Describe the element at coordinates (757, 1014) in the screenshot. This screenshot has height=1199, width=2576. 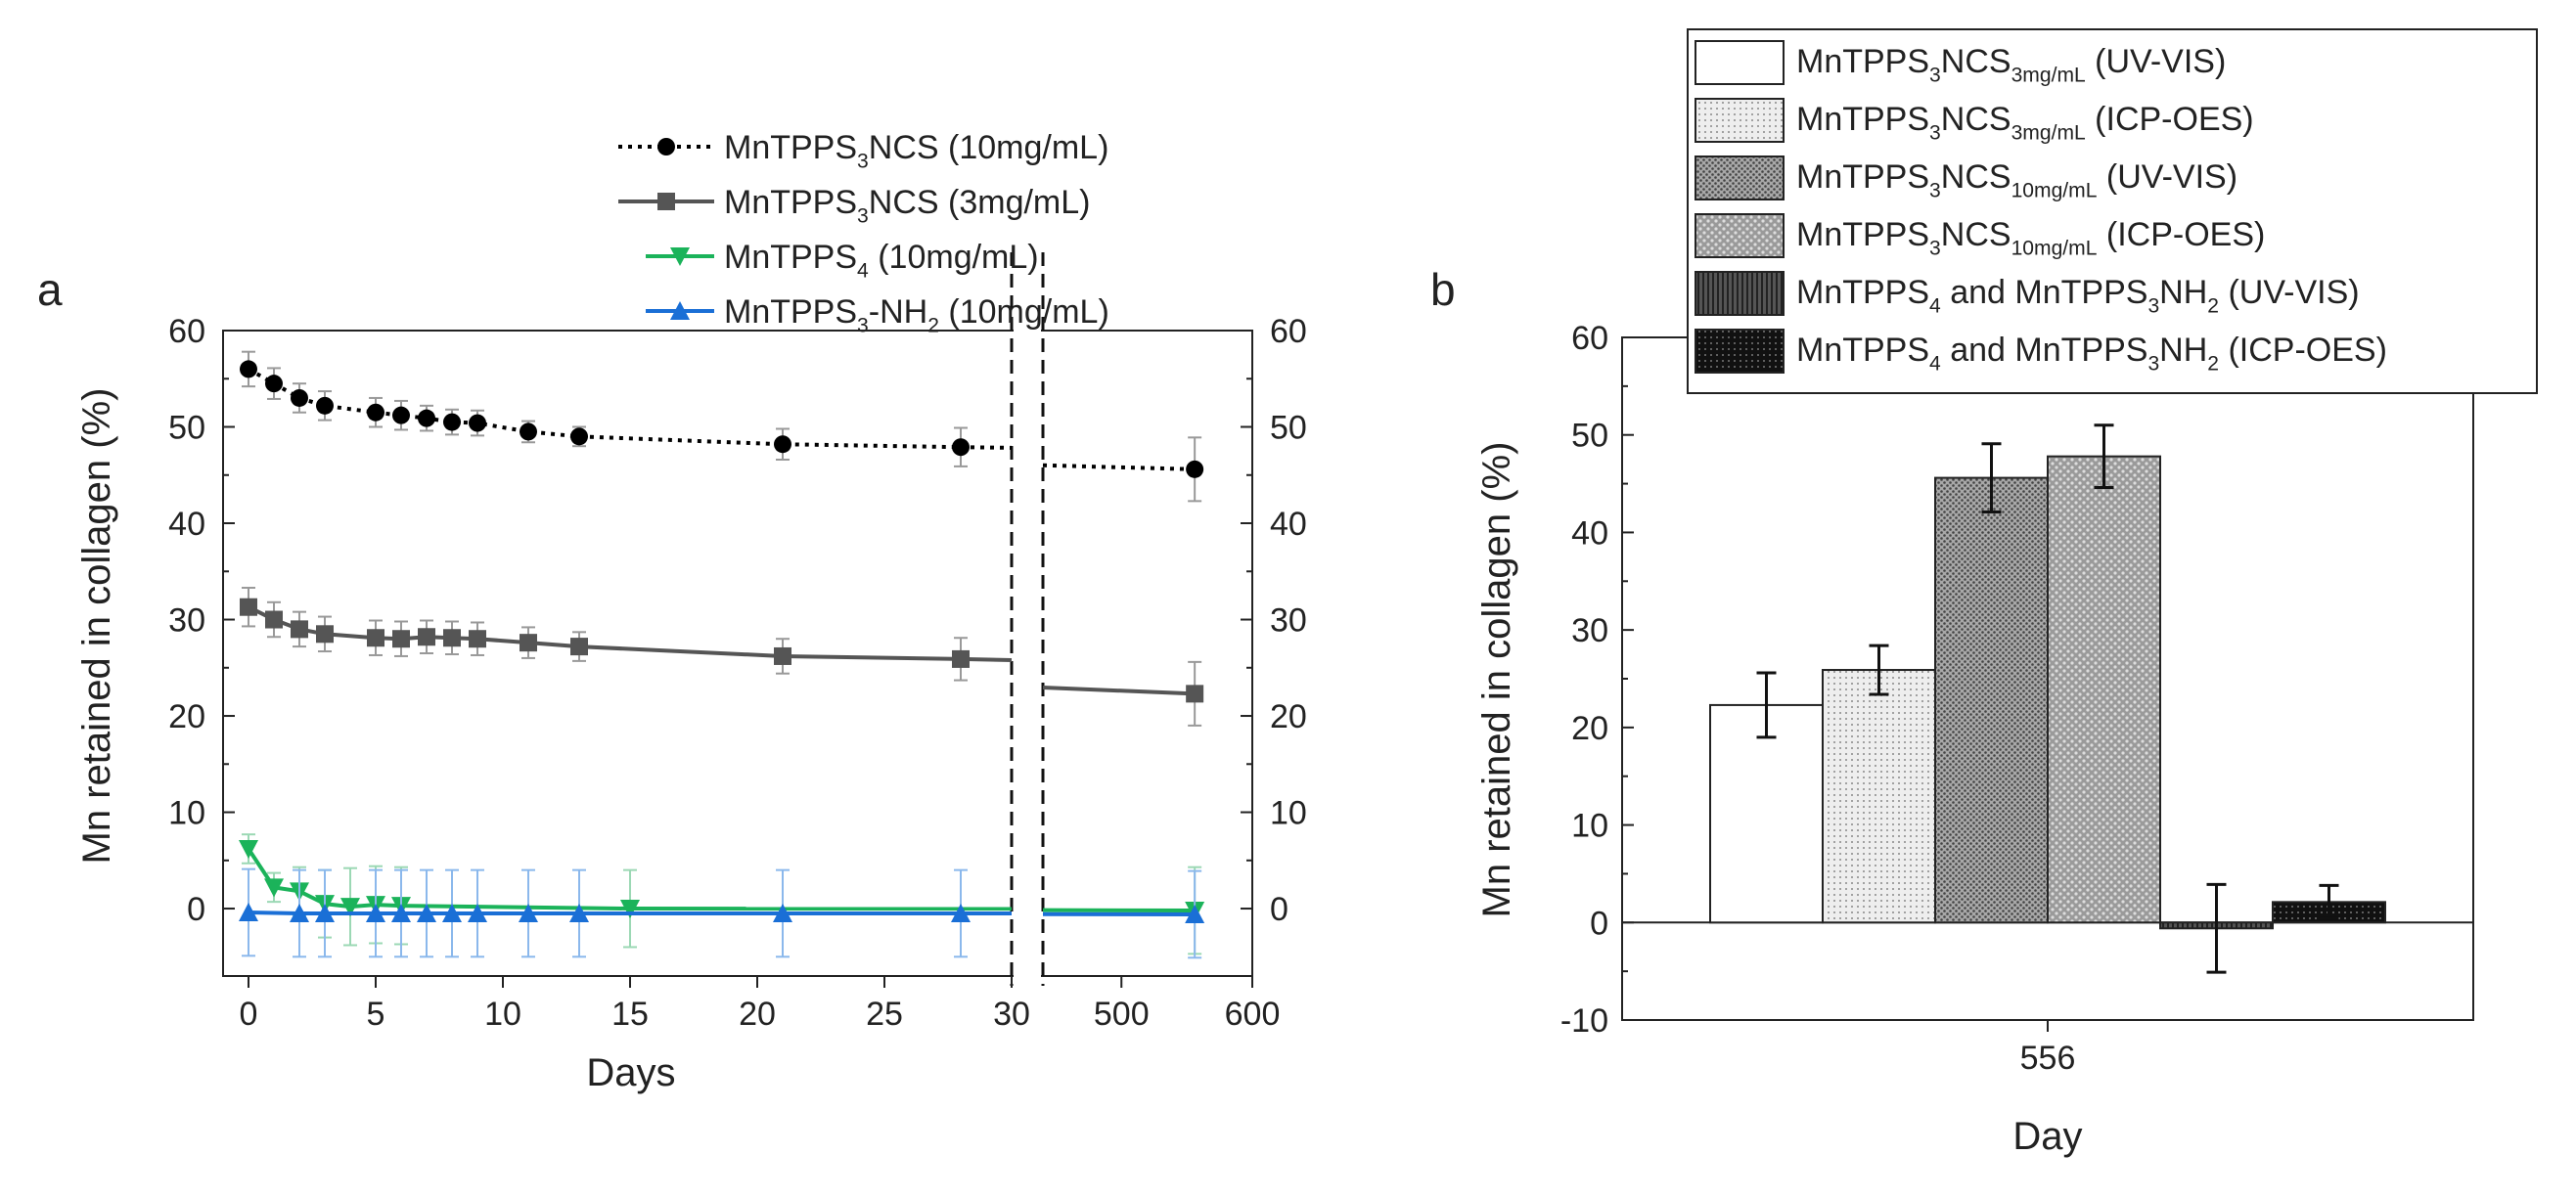
I see `x-tick-label: 20` at that location.